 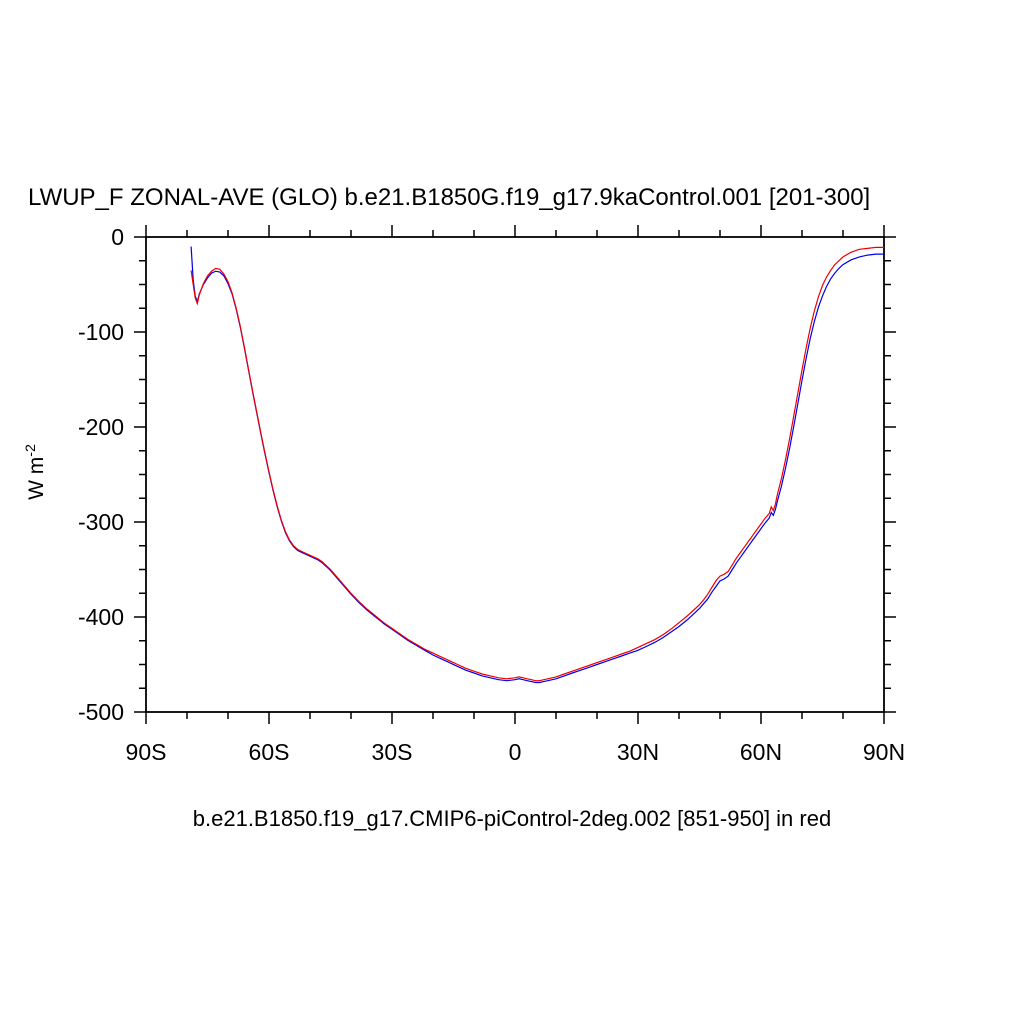 What do you see at coordinates (392, 752) in the screenshot?
I see `x-tick-label: 30S` at bounding box center [392, 752].